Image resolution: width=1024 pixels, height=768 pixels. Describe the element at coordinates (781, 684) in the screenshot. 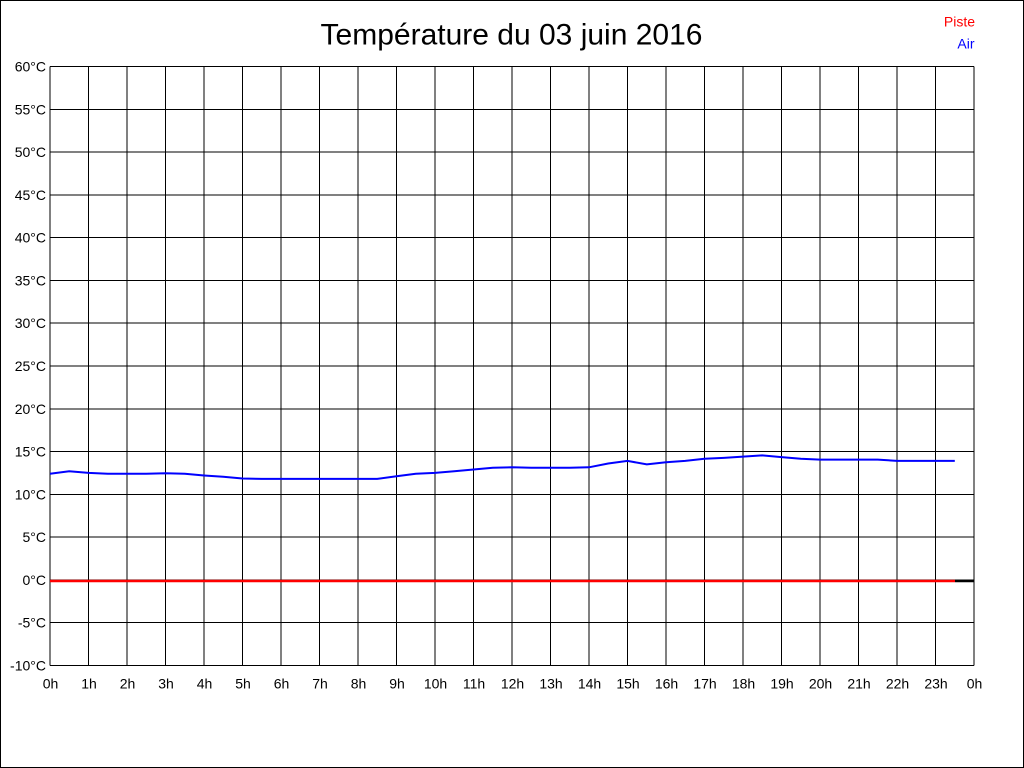

I see `svg-text: 19h` at that location.